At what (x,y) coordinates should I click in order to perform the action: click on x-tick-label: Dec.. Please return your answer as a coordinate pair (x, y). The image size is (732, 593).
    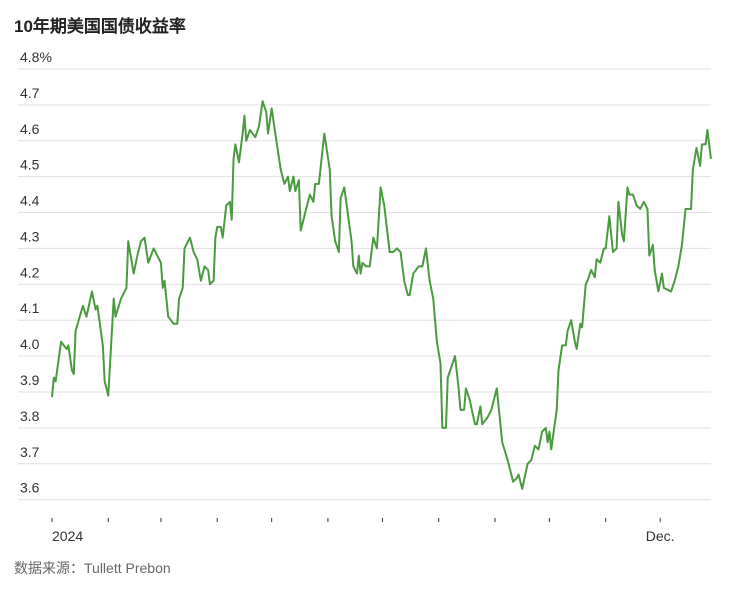
    Looking at the image, I should click on (660, 536).